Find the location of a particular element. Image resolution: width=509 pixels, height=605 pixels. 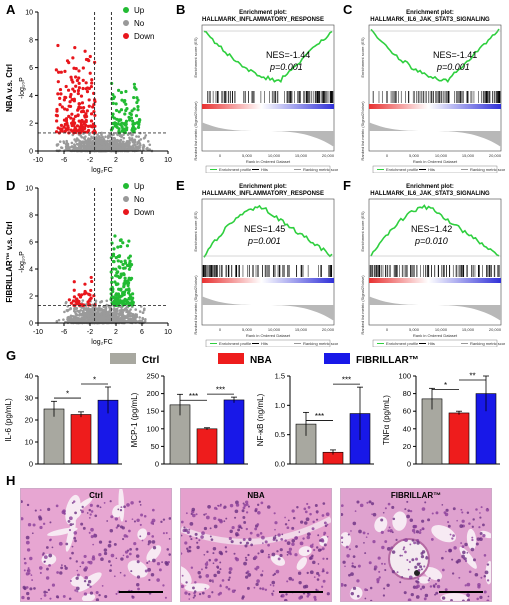

gsea-legend-label: Ranking metric scores is located at coordinates (320, 343).